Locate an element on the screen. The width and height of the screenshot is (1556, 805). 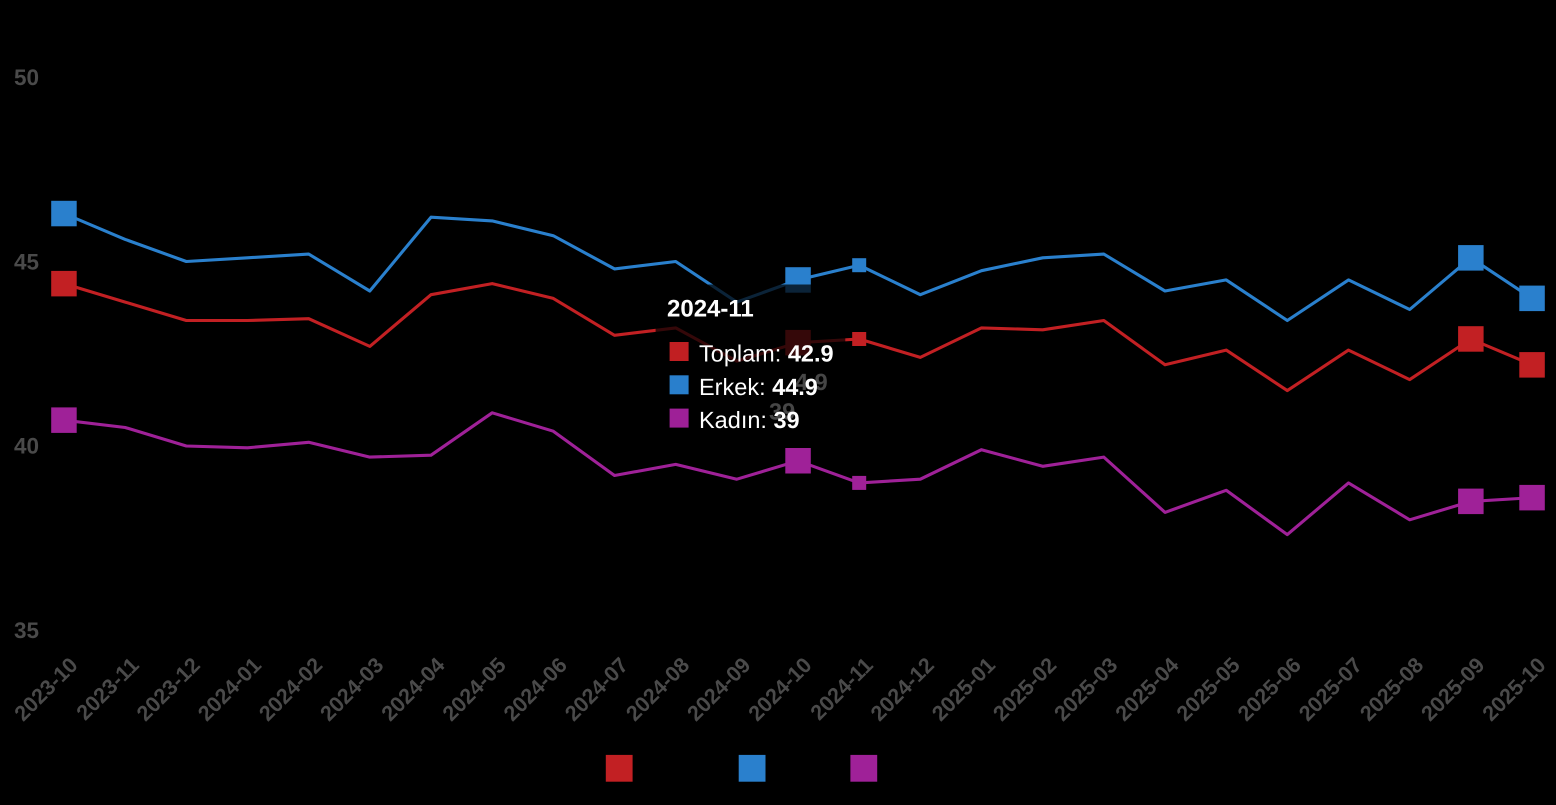
svg-text: 4.9 is located at coordinates (811, 382).